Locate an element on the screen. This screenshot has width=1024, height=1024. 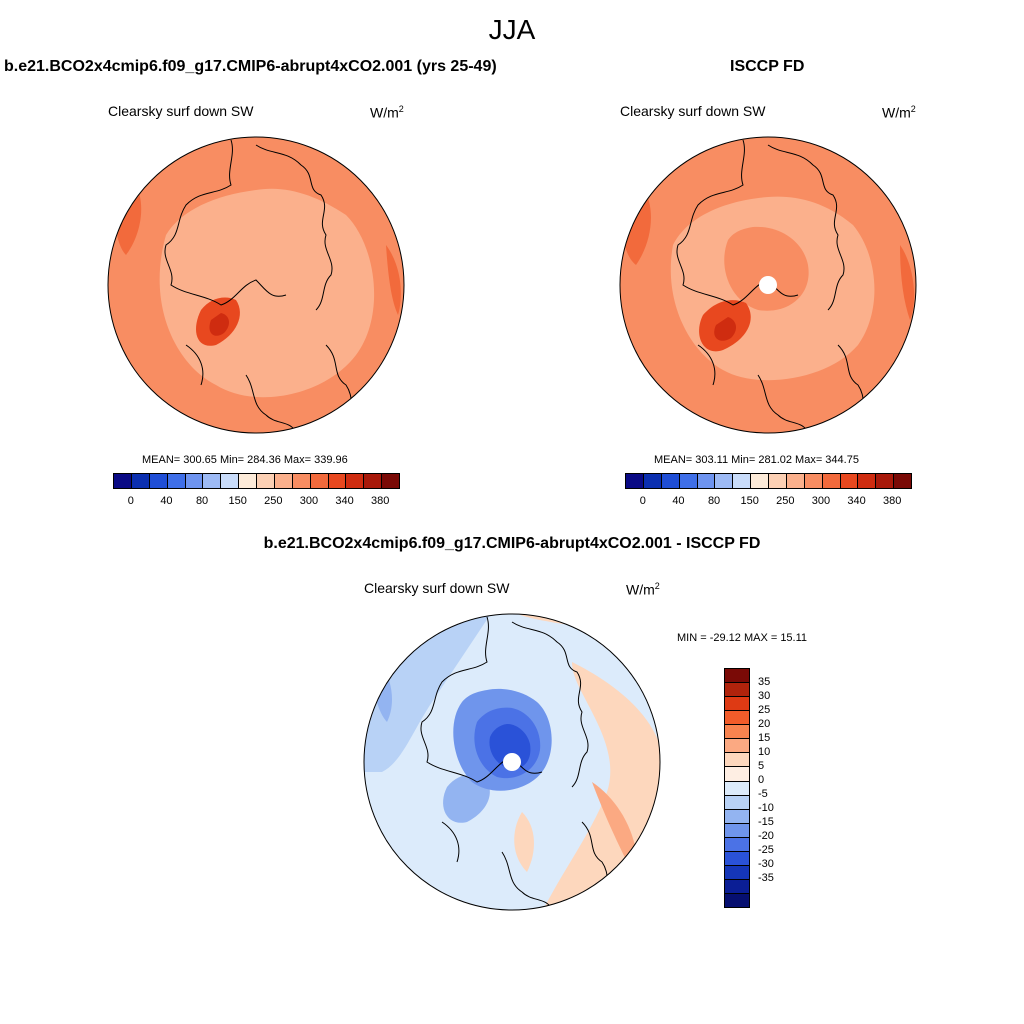
panel-2-polar-map is located at coordinates (768, 285).